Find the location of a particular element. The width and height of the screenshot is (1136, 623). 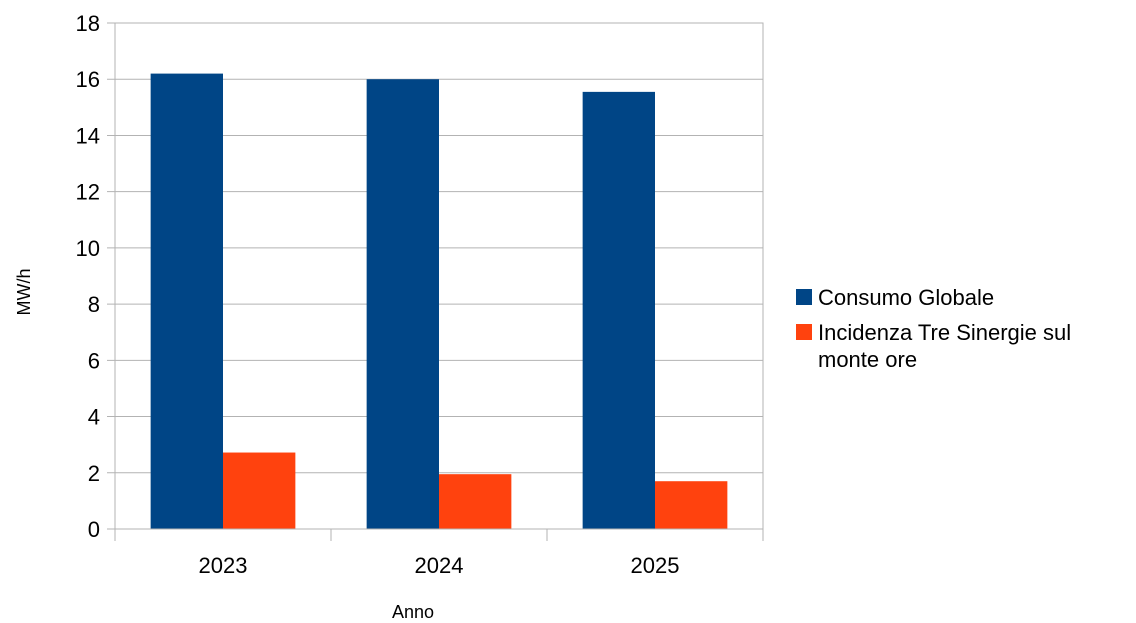

y-tick-label: 8 is located at coordinates (94, 304).